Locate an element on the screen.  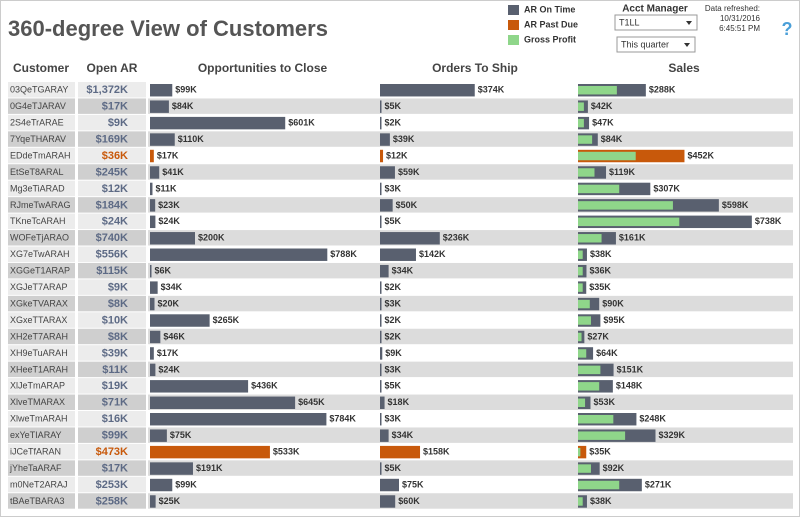
customer-name: XH9eTuARAH is located at coordinates (39, 353).